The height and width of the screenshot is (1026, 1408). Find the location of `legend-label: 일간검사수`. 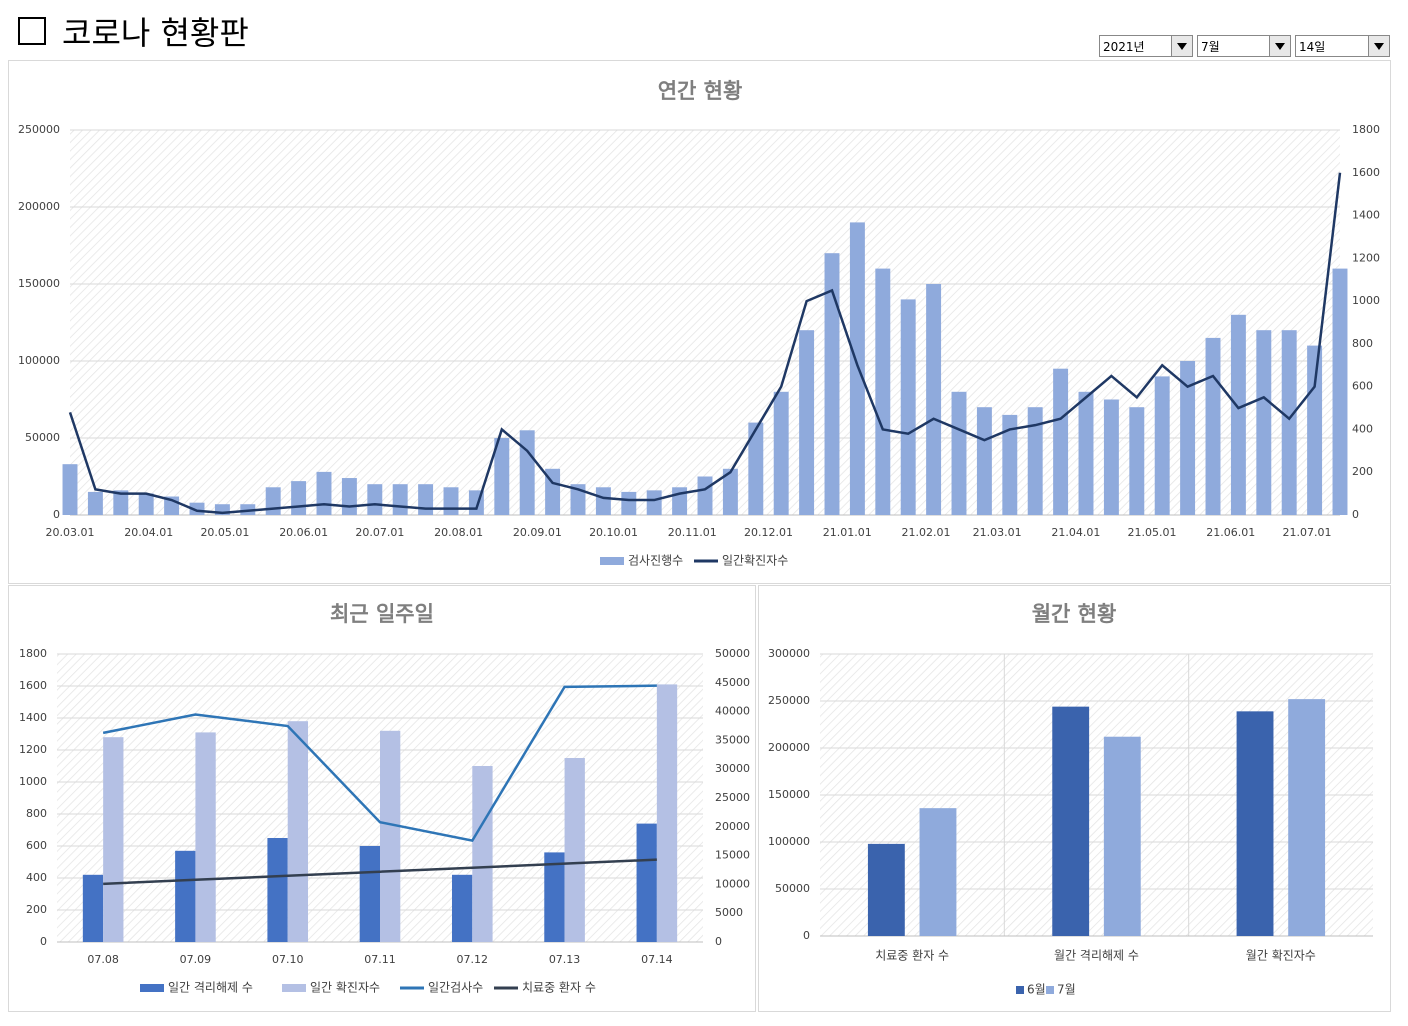

legend-label: 일간검사수 is located at coordinates (455, 988).